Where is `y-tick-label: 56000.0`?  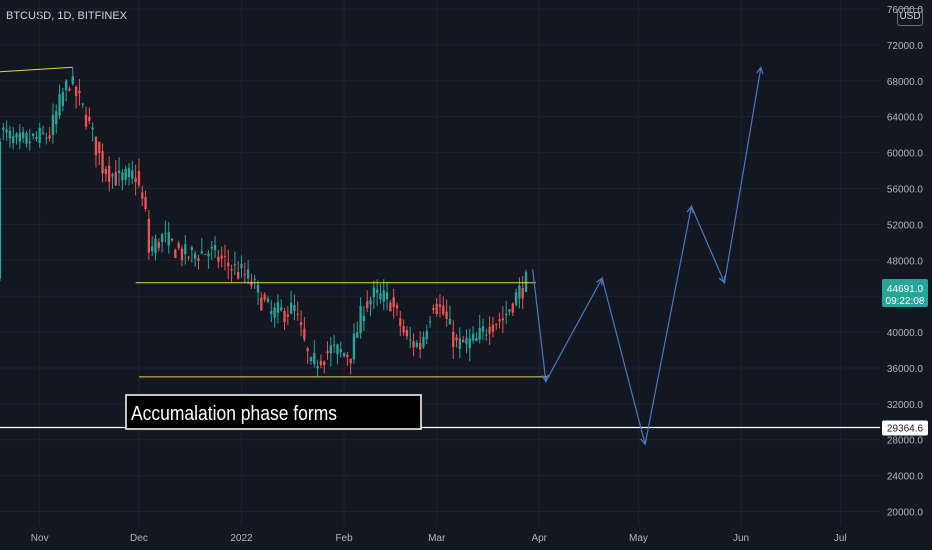 y-tick-label: 56000.0 is located at coordinates (905, 189).